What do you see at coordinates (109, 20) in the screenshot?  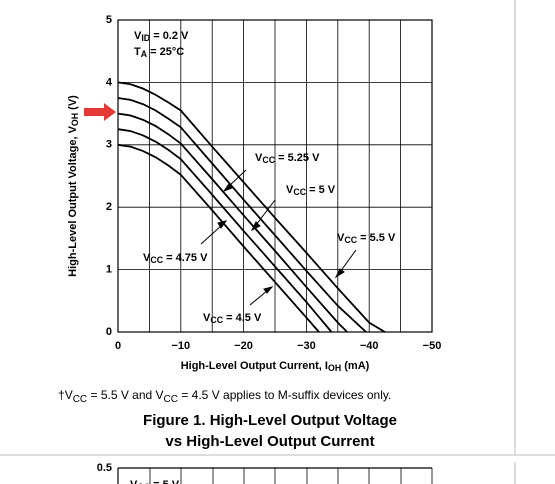 I see `y-tick-label: 5` at bounding box center [109, 20].